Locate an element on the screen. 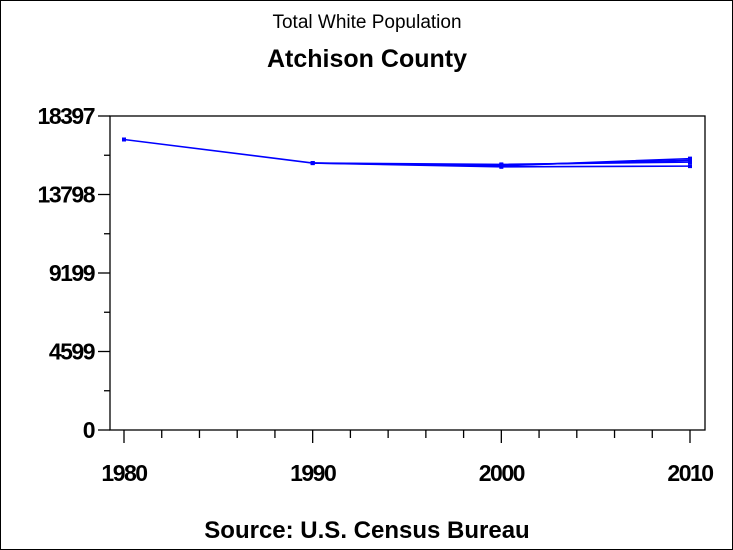 The width and height of the screenshot is (733, 550). x-tick-label: 1980 is located at coordinates (124, 473).